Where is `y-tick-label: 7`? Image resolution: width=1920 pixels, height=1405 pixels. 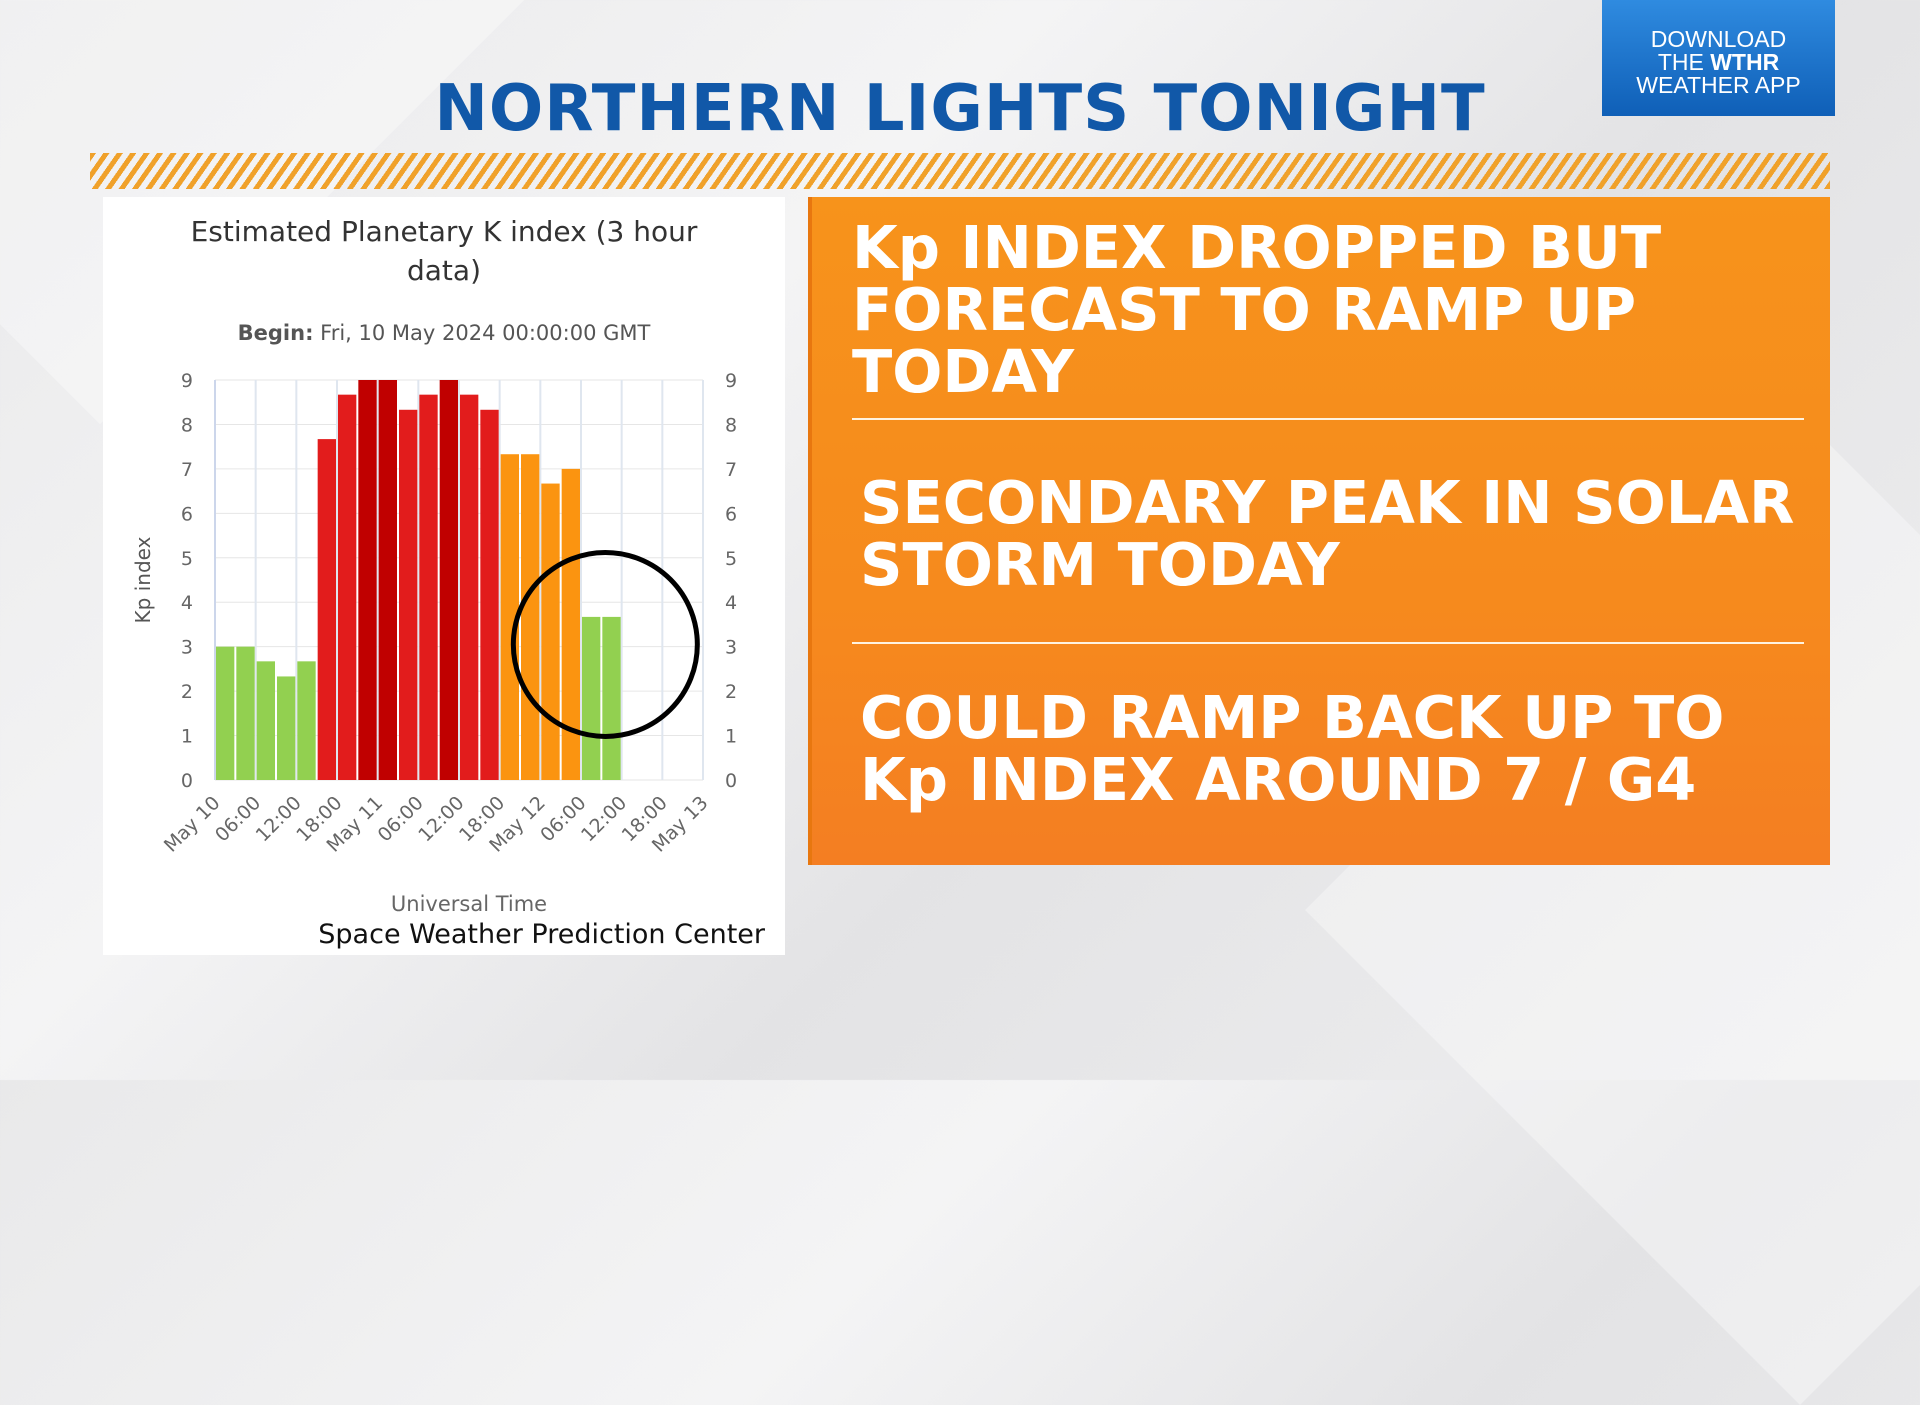 y-tick-label: 7 is located at coordinates (187, 470).